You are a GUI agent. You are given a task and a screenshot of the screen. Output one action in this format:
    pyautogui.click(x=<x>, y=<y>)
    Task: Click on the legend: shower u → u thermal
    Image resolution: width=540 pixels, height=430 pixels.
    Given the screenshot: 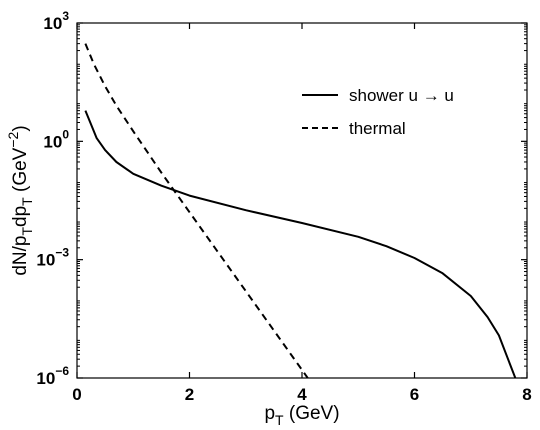 What is the action you would take?
    pyautogui.click(x=378, y=112)
    